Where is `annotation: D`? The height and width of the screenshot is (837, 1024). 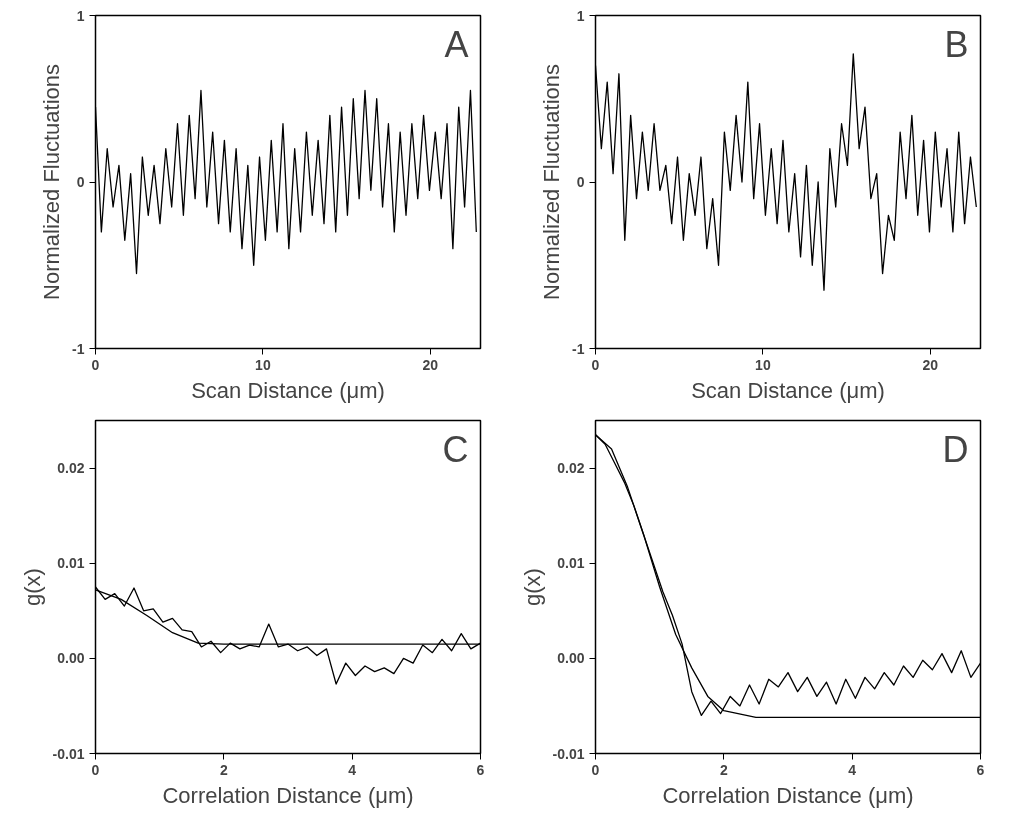
annotation: D is located at coordinates (955, 449).